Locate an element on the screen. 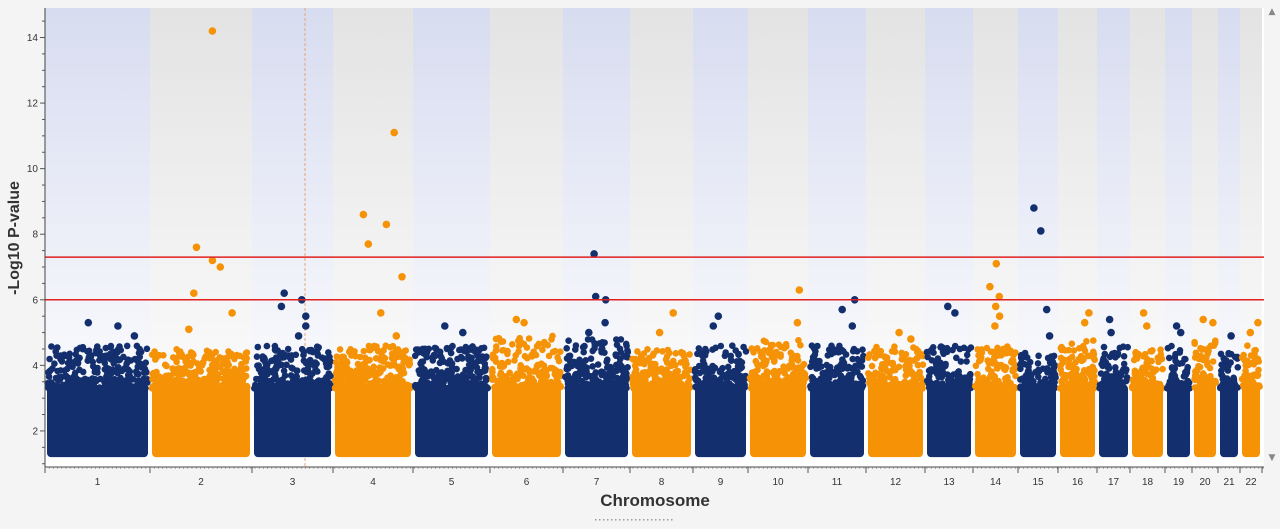 Image resolution: width=1280 pixels, height=529 pixels. chromosome-3-points is located at coordinates (293, 373).